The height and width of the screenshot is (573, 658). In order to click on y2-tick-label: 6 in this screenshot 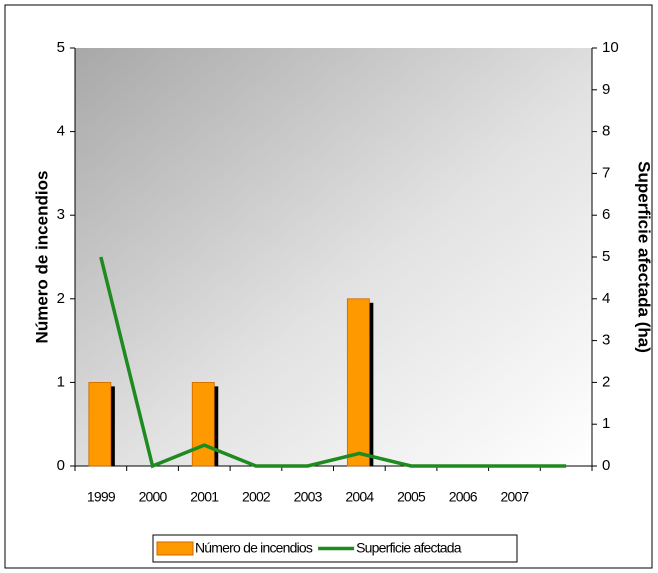, I will do `click(606, 214)`.